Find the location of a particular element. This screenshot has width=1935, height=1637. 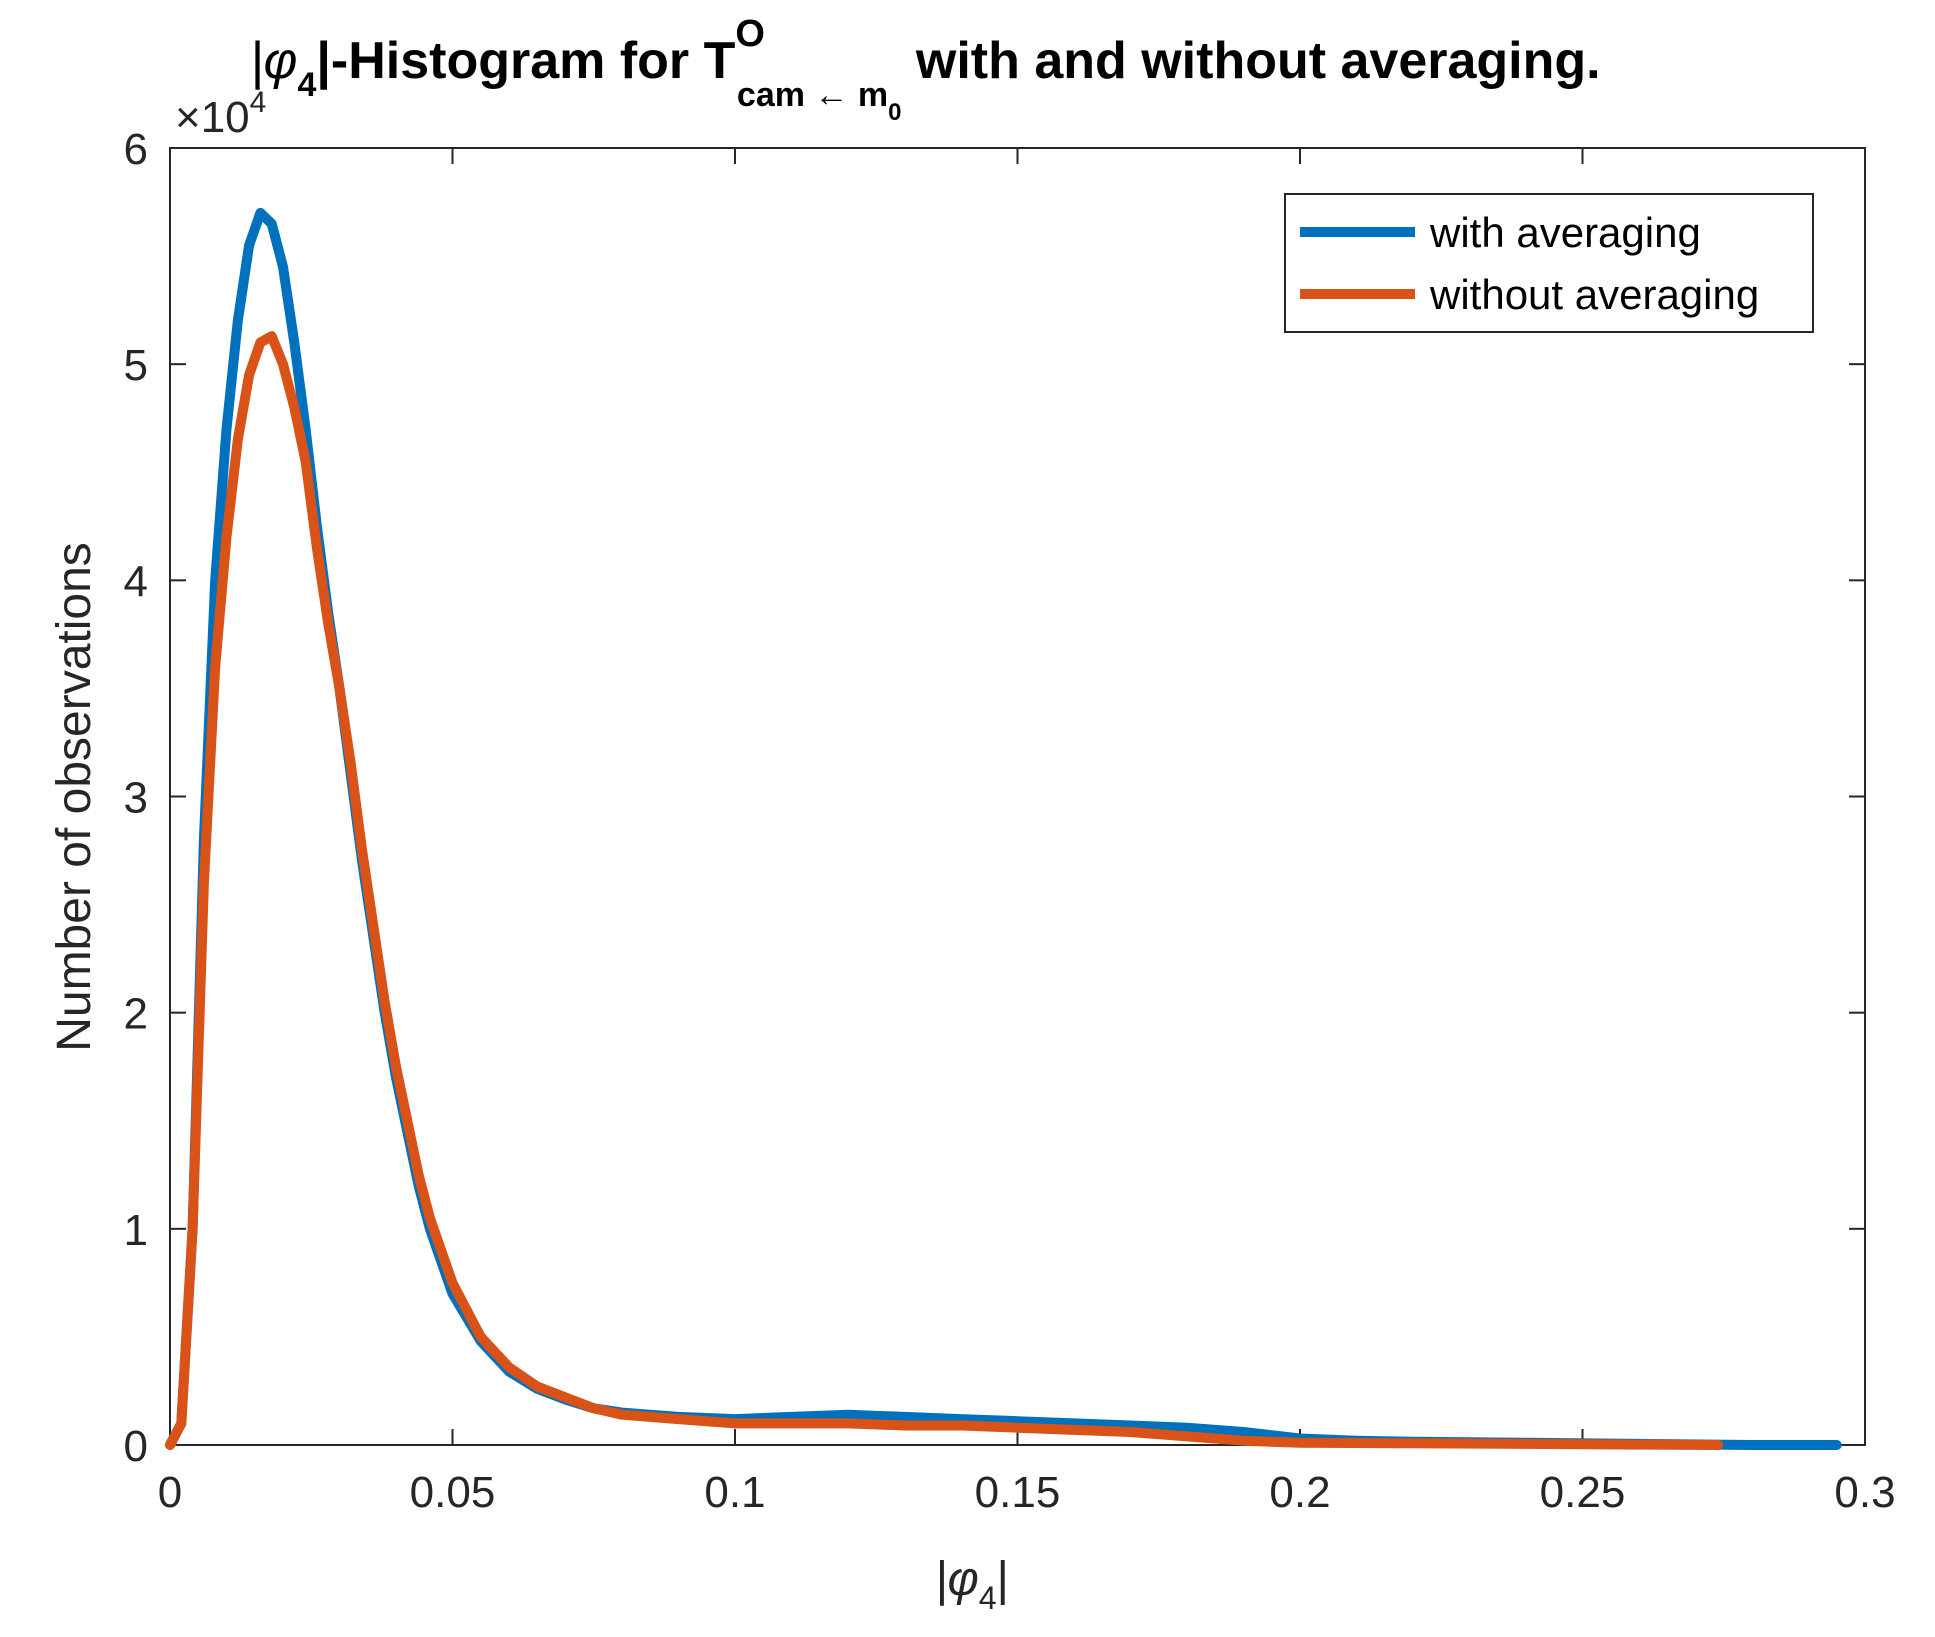

y-exponent: ×10⁴ is located at coordinates (220, 114).